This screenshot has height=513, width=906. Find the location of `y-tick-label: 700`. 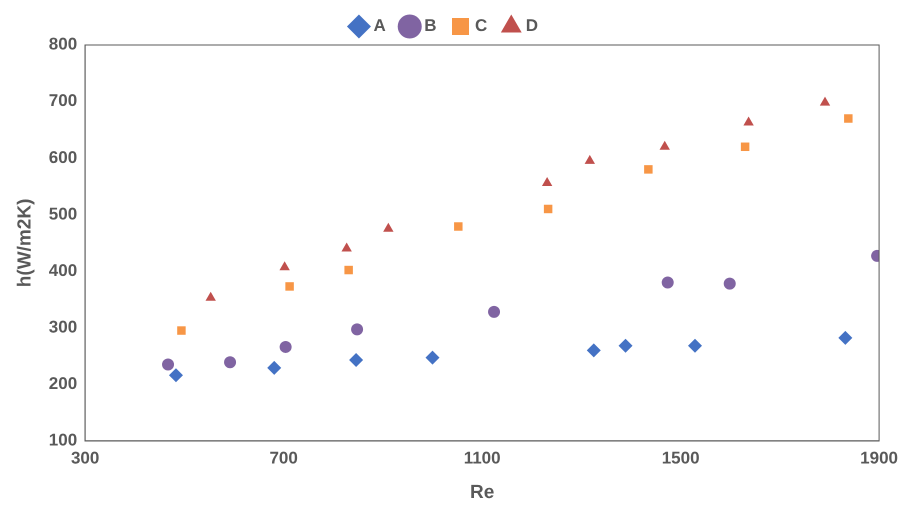

y-tick-label: 700 is located at coordinates (63, 100).